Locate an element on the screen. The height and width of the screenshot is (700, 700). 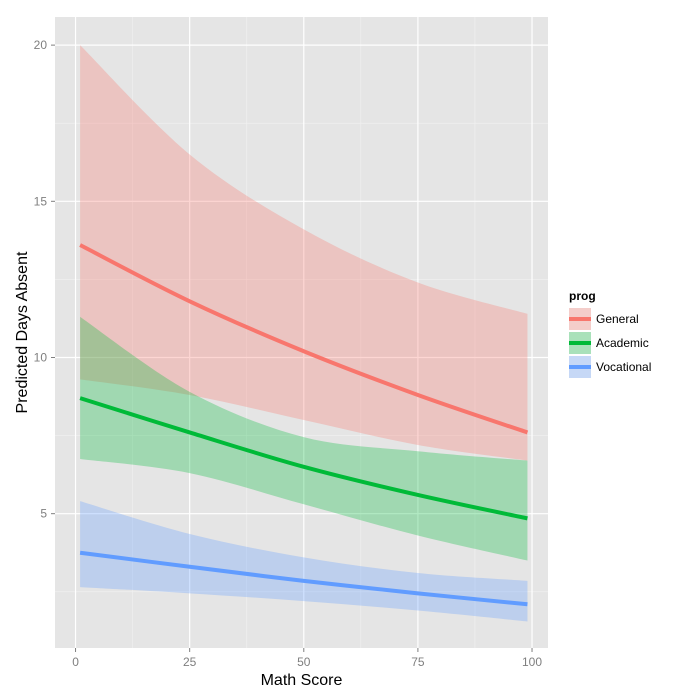
x-axis: 0 25 50 75 100 is located at coordinates (307, 658).